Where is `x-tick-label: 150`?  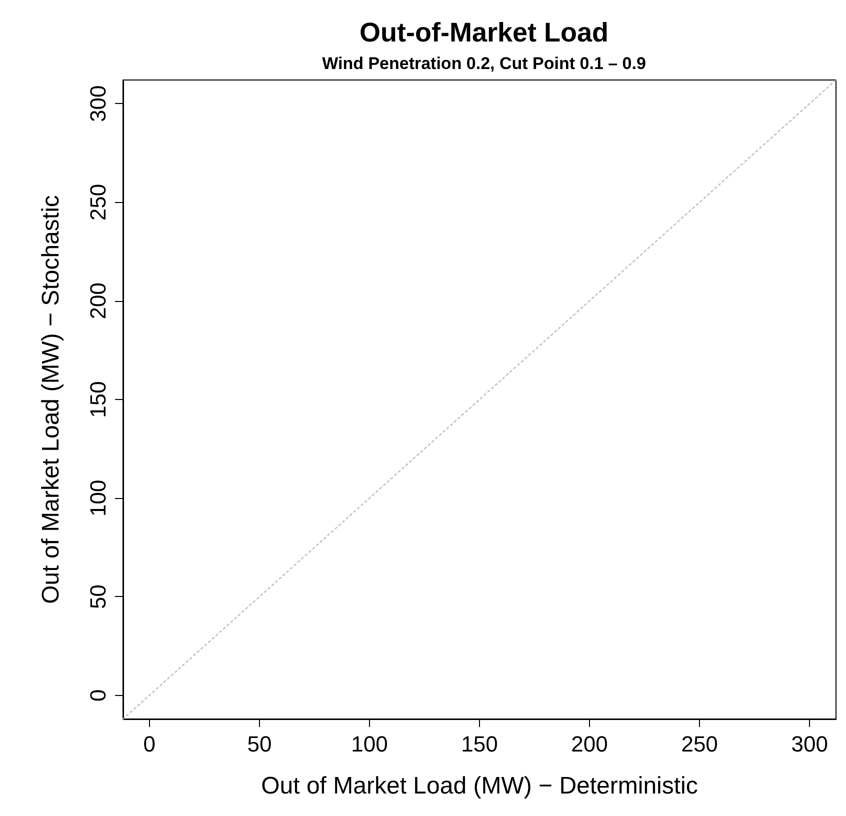 x-tick-label: 150 is located at coordinates (479, 744).